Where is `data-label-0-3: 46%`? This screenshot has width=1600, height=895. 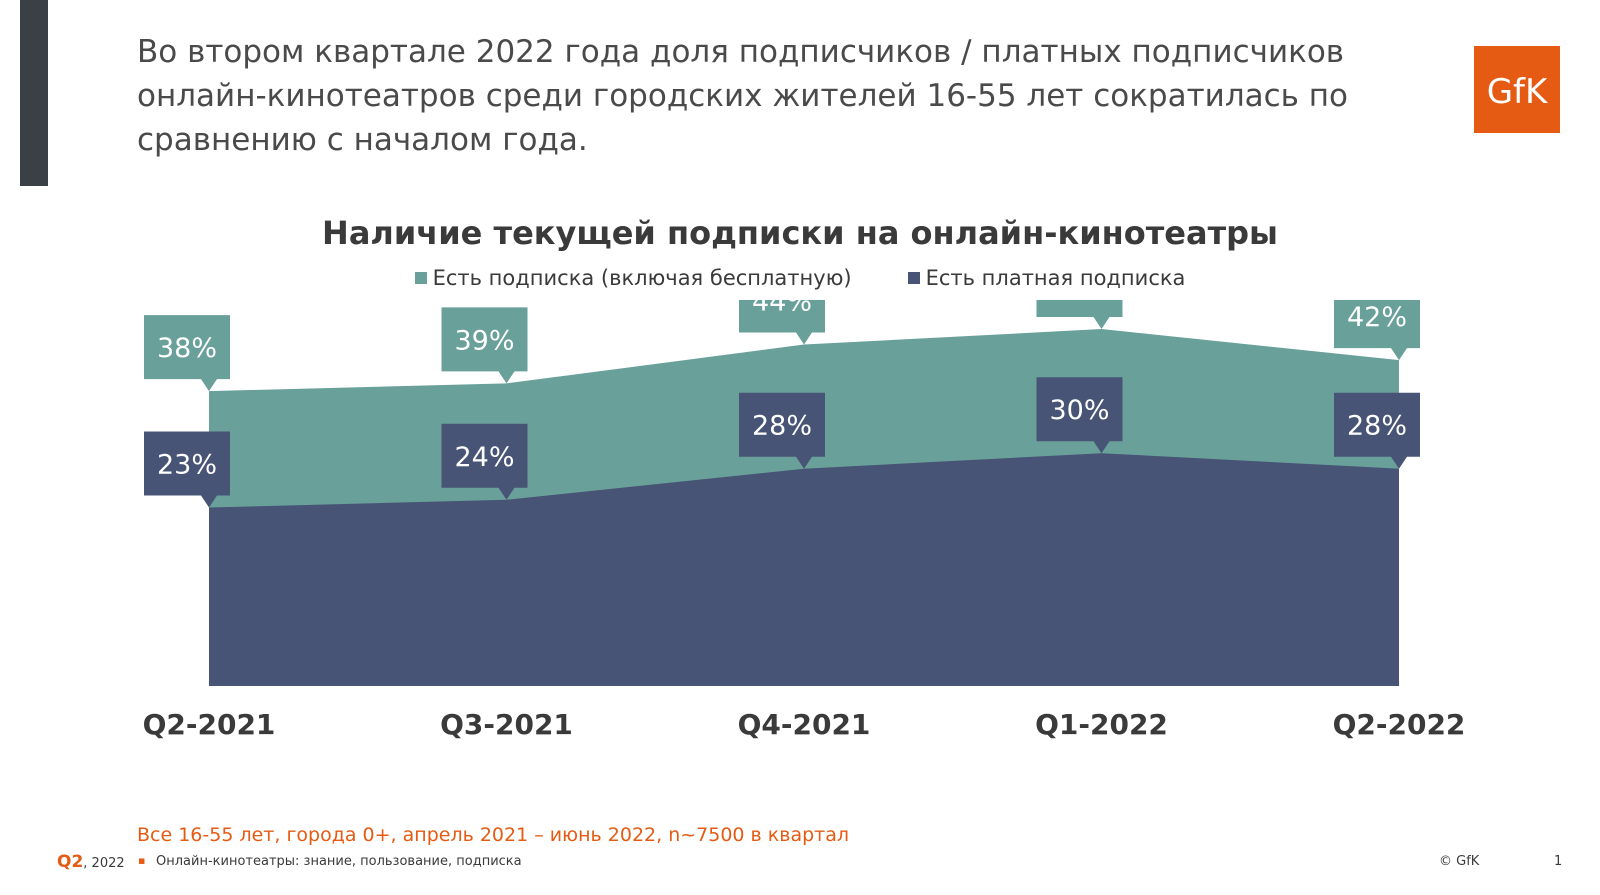
data-label-0-3: 46% is located at coordinates (1079, 301).